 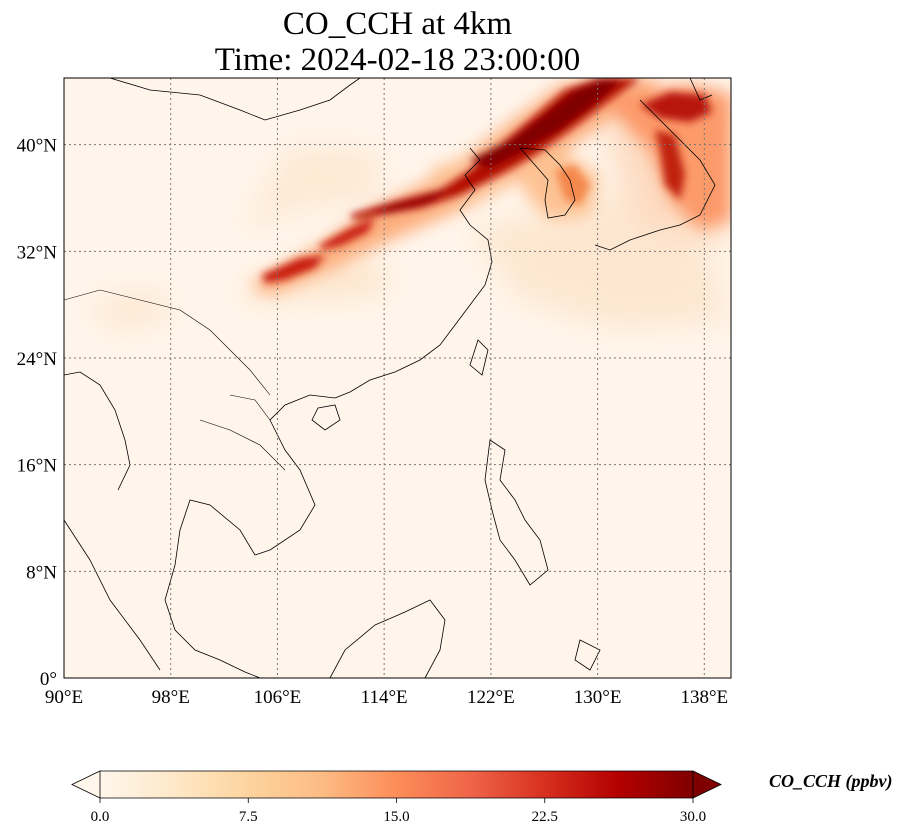 What do you see at coordinates (37, 413) in the screenshot?
I see `latitude-axis: 0° 8°N 16°N 24°N 32°N 40°N` at bounding box center [37, 413].